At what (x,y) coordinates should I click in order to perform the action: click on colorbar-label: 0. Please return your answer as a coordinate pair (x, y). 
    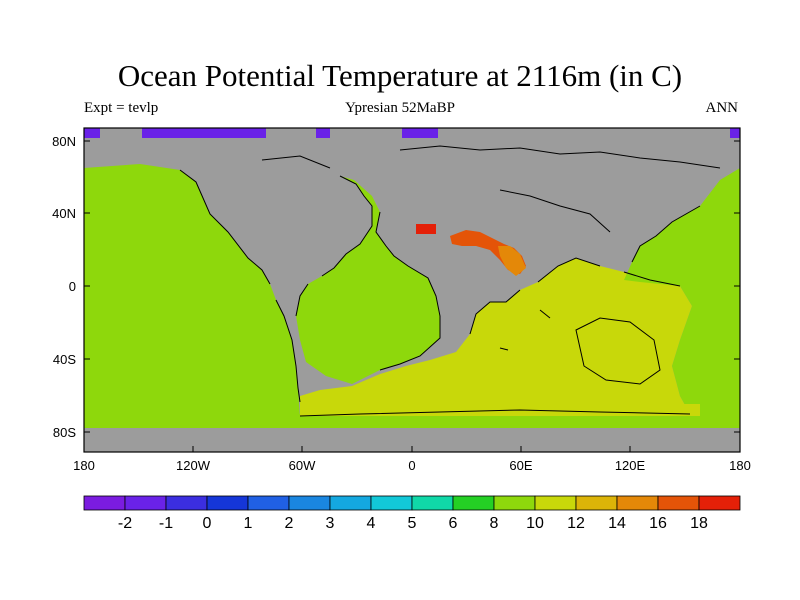
    Looking at the image, I should click on (207, 523).